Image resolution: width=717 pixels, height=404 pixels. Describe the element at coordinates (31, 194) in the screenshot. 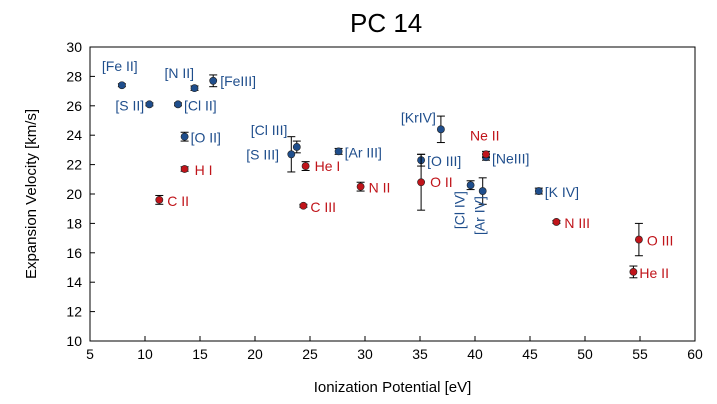

I see `y-axis-title: Expansion Velocity [km/s]` at that location.